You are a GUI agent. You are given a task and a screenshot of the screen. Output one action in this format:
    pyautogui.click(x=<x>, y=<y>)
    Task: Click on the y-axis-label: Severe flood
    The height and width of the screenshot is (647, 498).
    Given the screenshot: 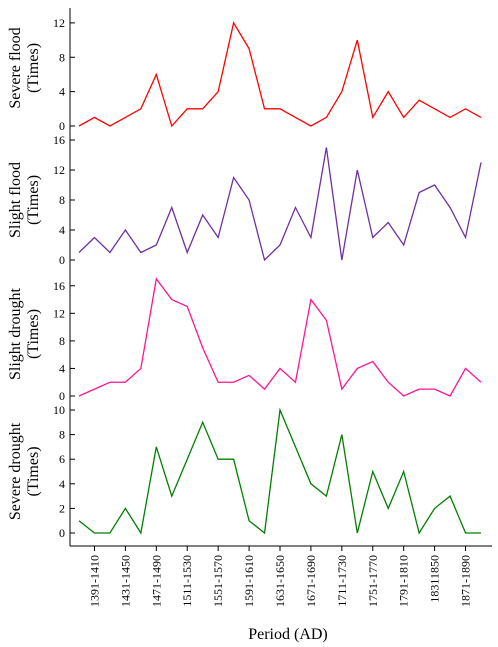 What is the action you would take?
    pyautogui.click(x=15, y=67)
    